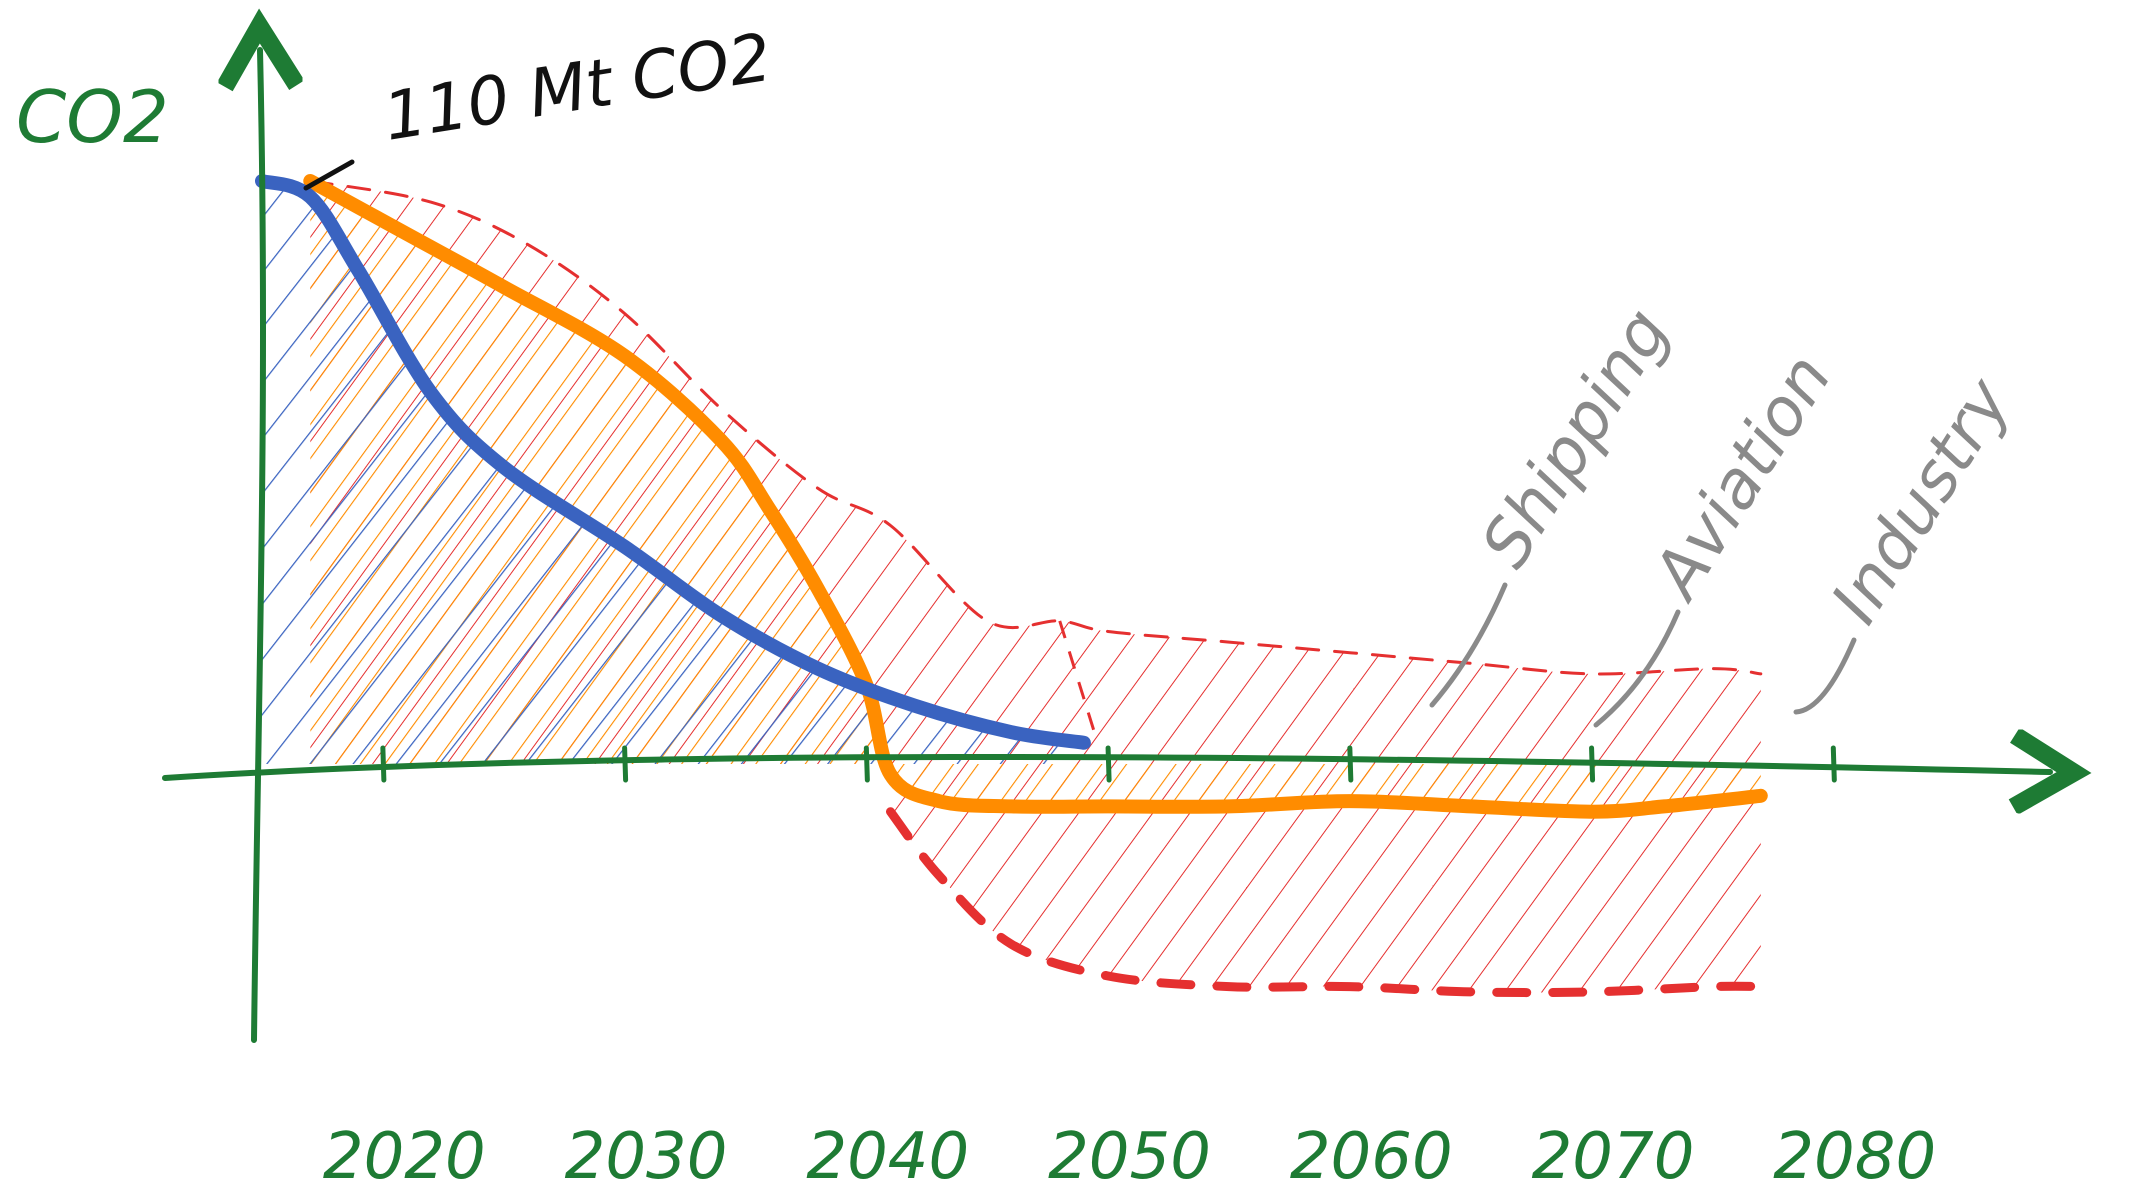  Describe the element at coordinates (1613, 1157) in the screenshot. I see `x-tick-label-2070: 2070` at that location.